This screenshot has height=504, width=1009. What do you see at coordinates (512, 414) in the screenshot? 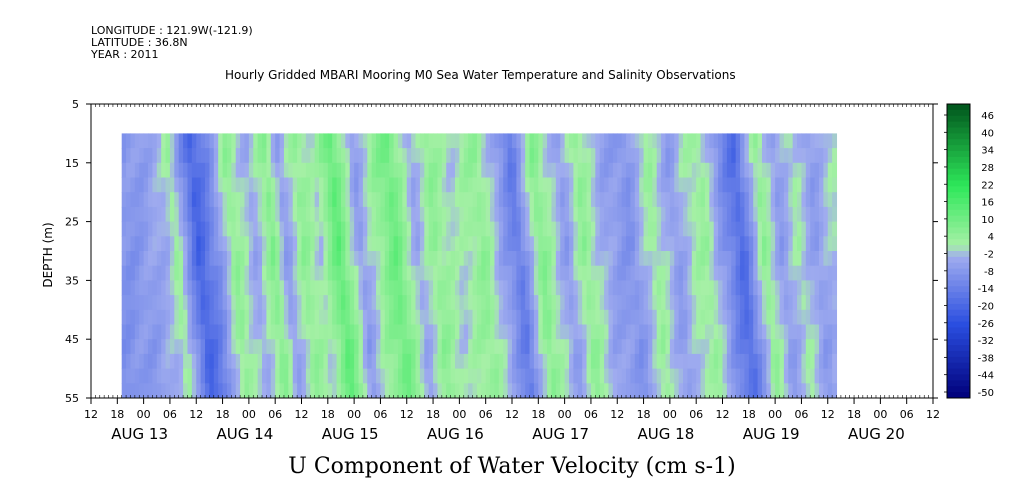
I see `x-tick-label: 12` at bounding box center [512, 414].